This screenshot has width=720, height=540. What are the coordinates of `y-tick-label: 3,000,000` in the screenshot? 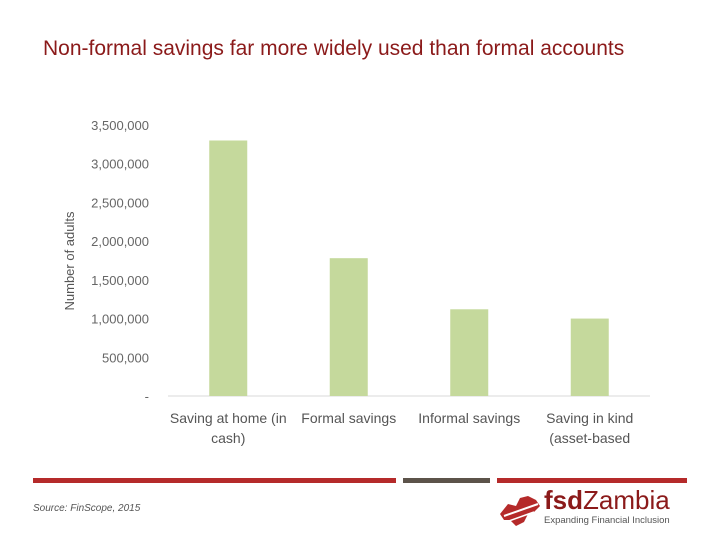 It's located at (120, 164).